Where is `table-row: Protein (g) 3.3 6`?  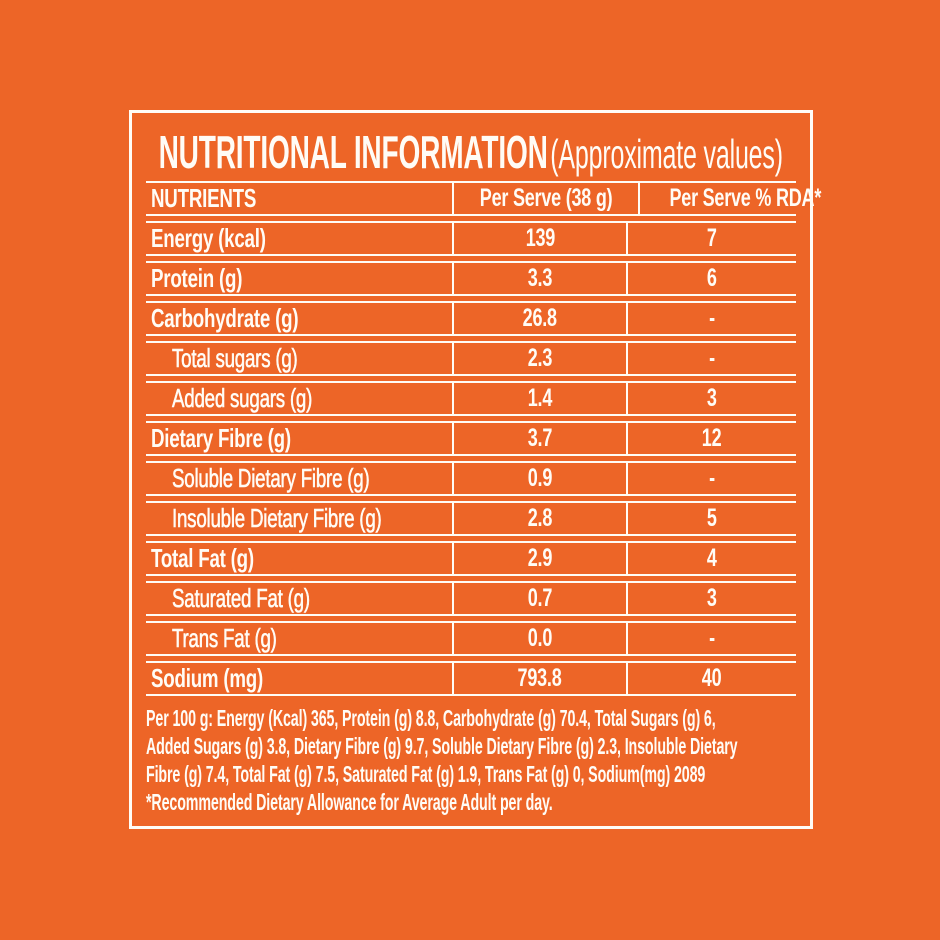 table-row: Protein (g) 3.3 6 is located at coordinates (471, 278).